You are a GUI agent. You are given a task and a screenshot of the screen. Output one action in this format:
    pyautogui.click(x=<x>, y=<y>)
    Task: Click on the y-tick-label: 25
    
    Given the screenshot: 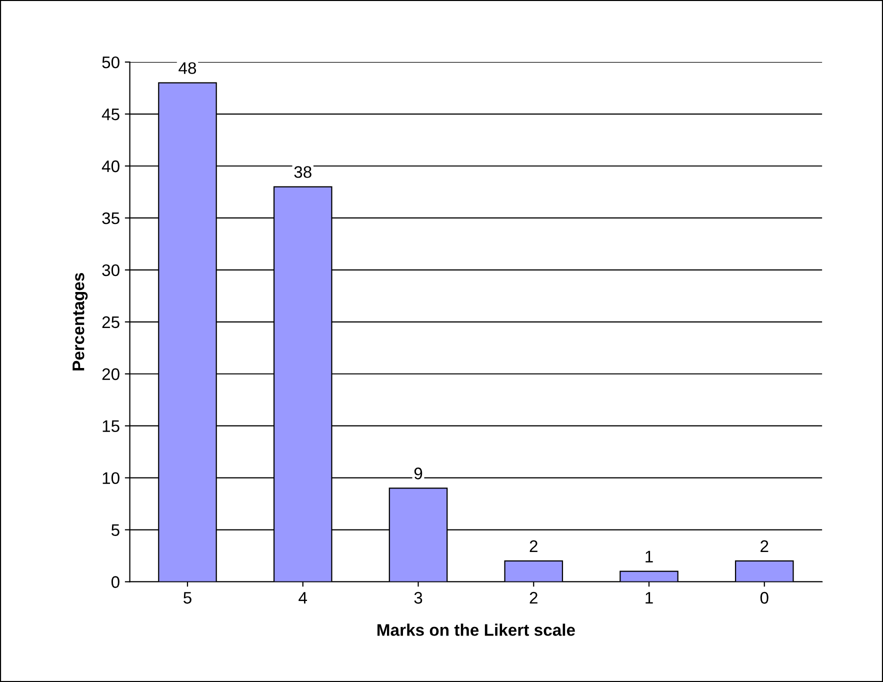 What is the action you would take?
    pyautogui.click(x=111, y=322)
    